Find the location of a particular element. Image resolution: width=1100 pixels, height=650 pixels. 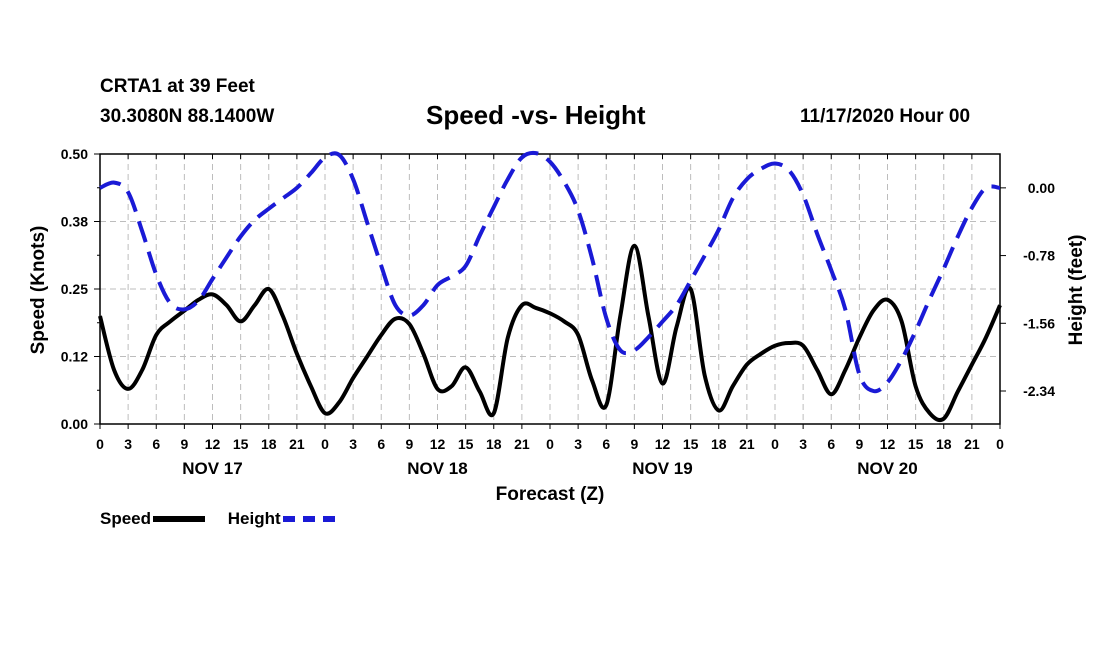

day-label: NOV 18 is located at coordinates (437, 468).